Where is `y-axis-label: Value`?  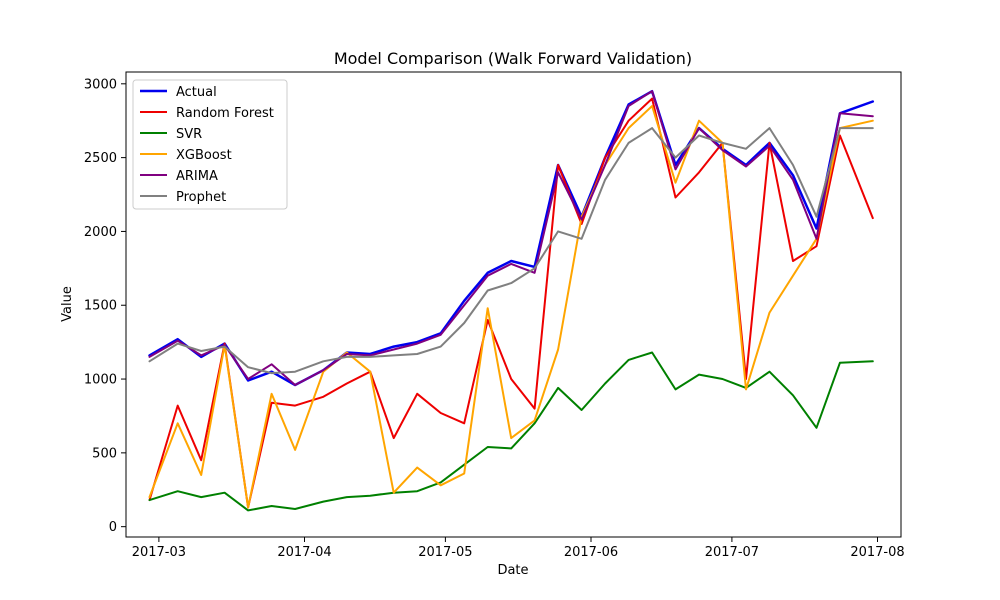
y-axis-label: Value is located at coordinates (67, 304).